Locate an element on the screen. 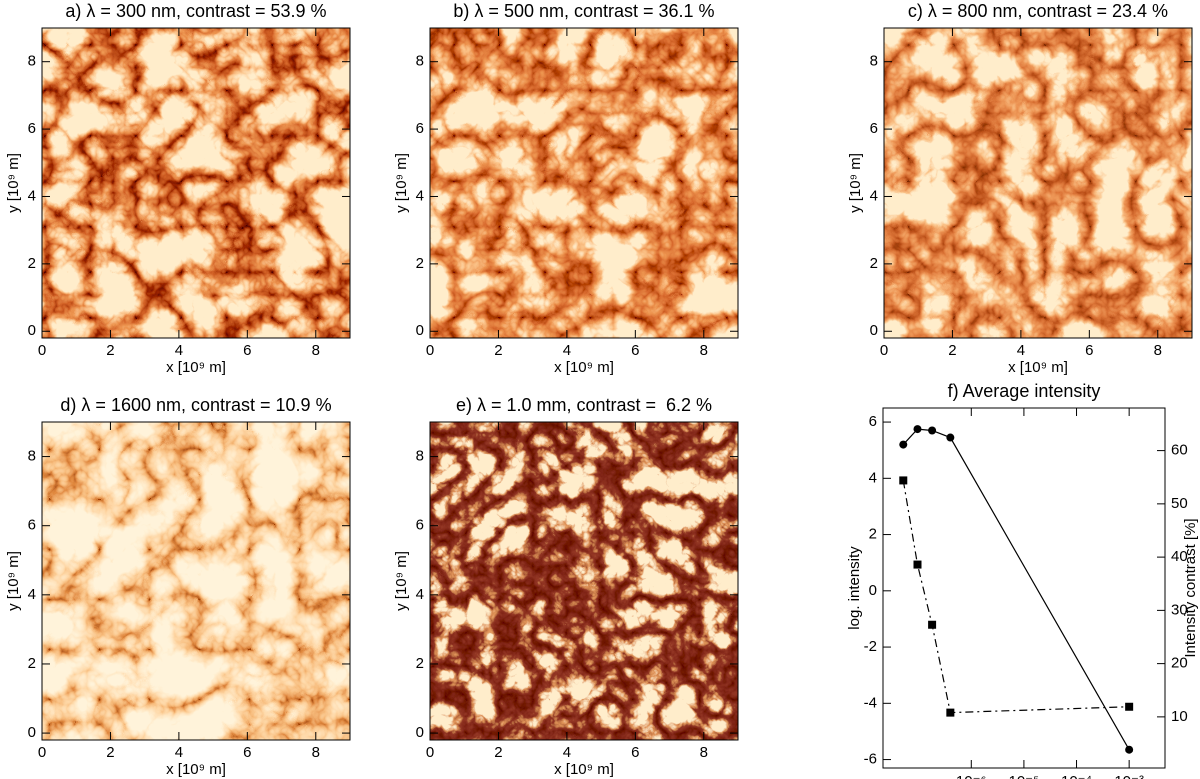  y-tick-label: -6 is located at coordinates (870, 759).